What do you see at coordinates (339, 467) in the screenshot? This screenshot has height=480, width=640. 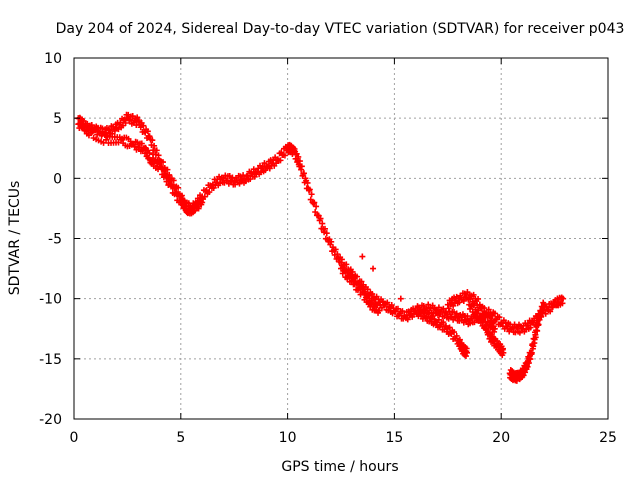 I see `x-axis-label: GPS time / hours` at bounding box center [339, 467].